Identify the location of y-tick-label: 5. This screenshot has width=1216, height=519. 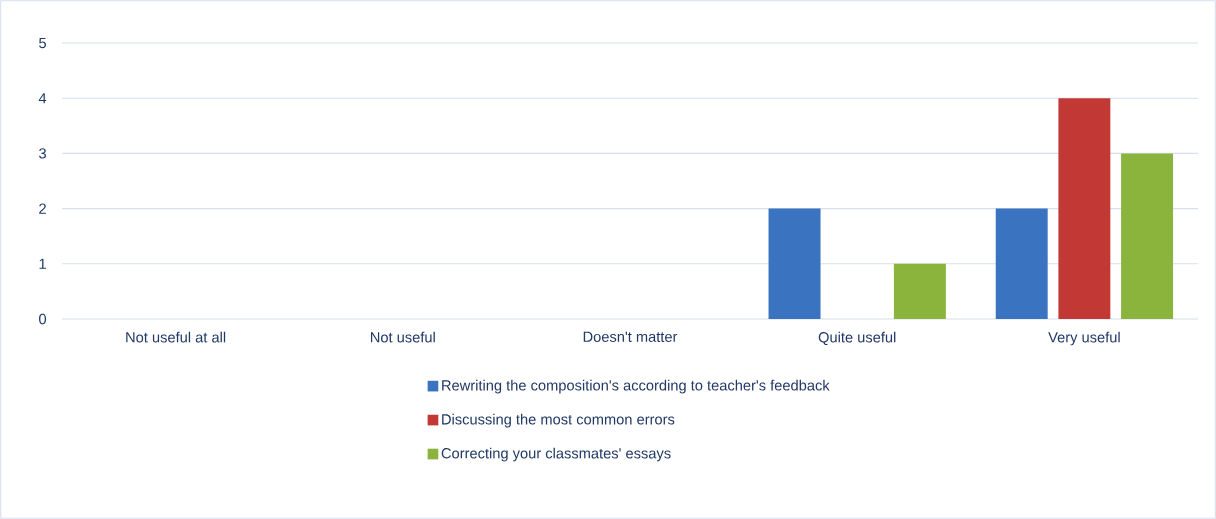
(42, 43).